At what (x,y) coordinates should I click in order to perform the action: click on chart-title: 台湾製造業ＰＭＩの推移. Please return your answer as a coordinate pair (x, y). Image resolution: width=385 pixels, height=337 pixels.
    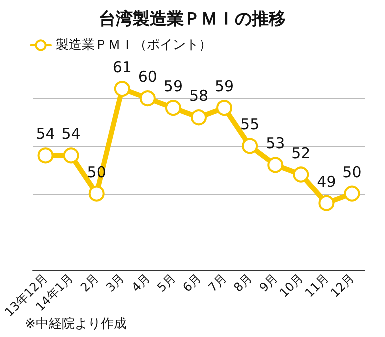
    Looking at the image, I should click on (192, 20).